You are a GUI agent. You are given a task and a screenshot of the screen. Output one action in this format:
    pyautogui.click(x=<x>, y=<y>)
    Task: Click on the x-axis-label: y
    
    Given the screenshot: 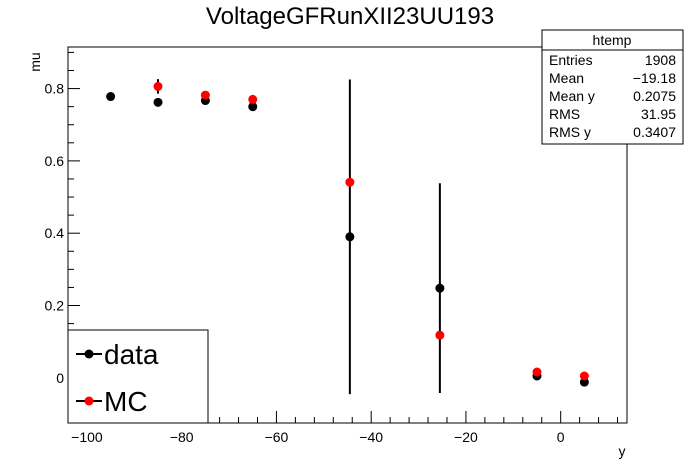 What is the action you would take?
    pyautogui.click(x=622, y=451)
    